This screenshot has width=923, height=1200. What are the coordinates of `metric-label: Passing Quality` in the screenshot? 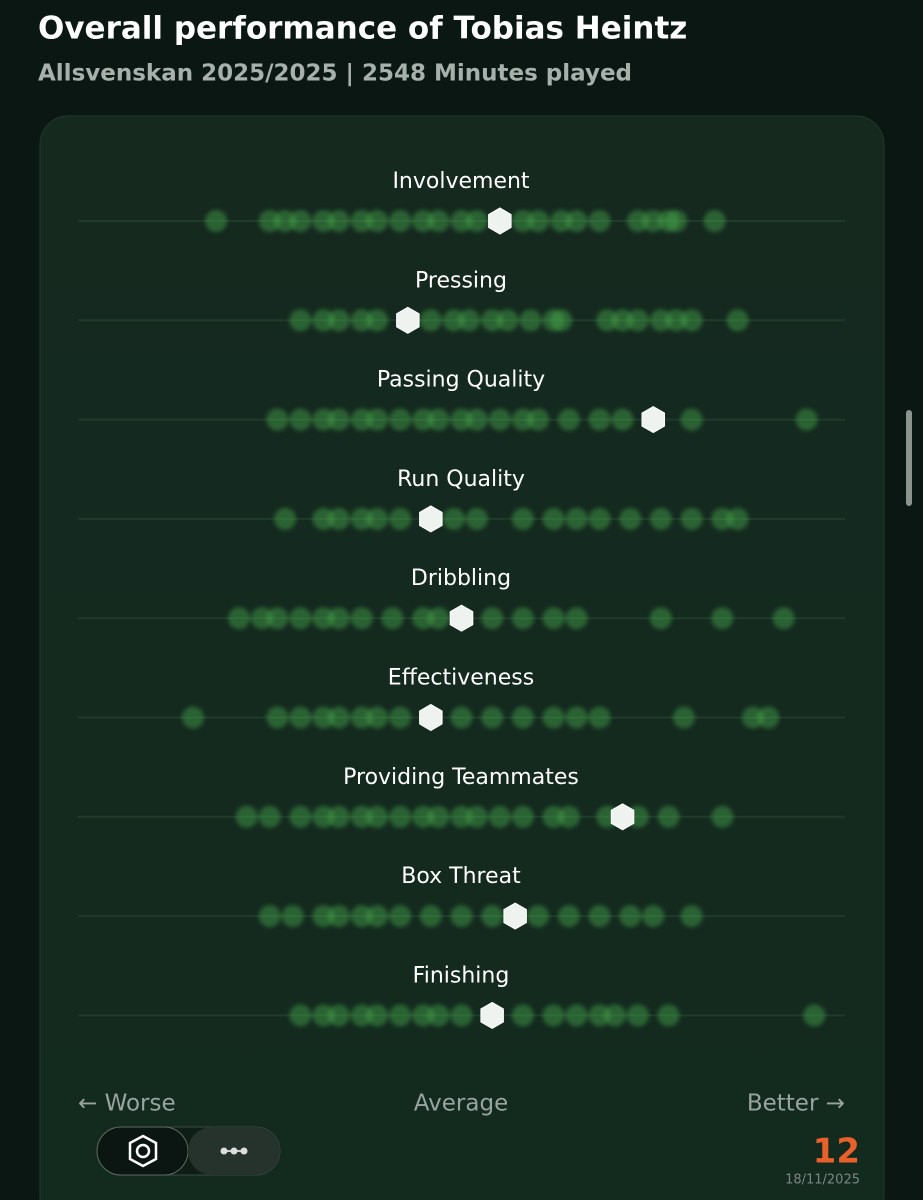 It's located at (461, 380).